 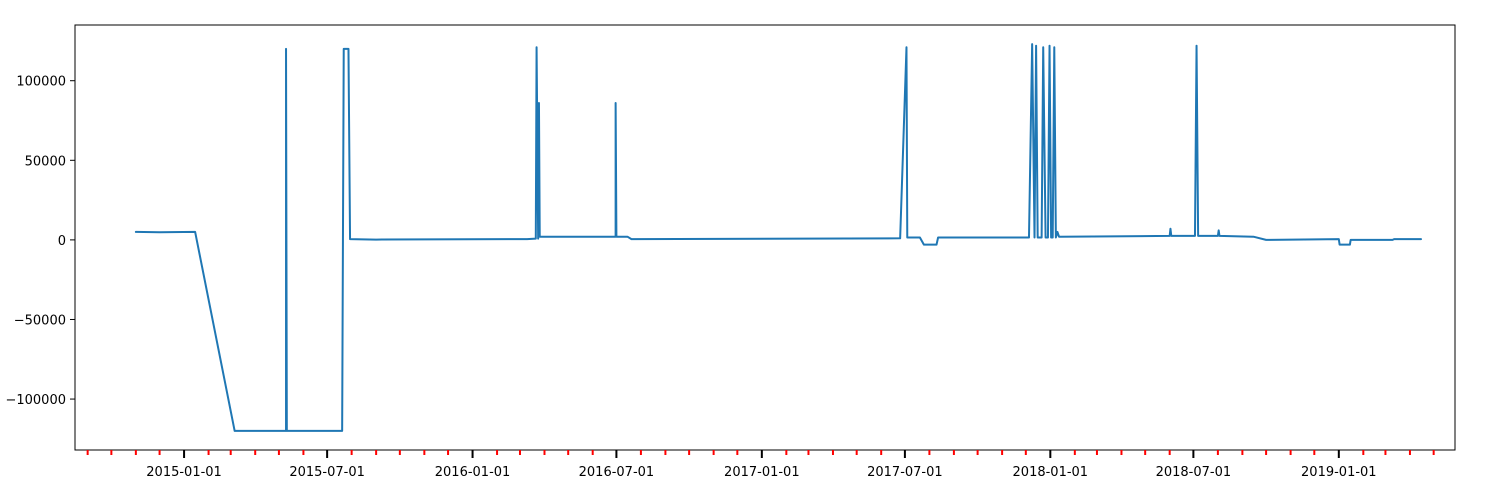 What do you see at coordinates (473, 472) in the screenshot?
I see `x-tick-label: 2016-01-01` at bounding box center [473, 472].